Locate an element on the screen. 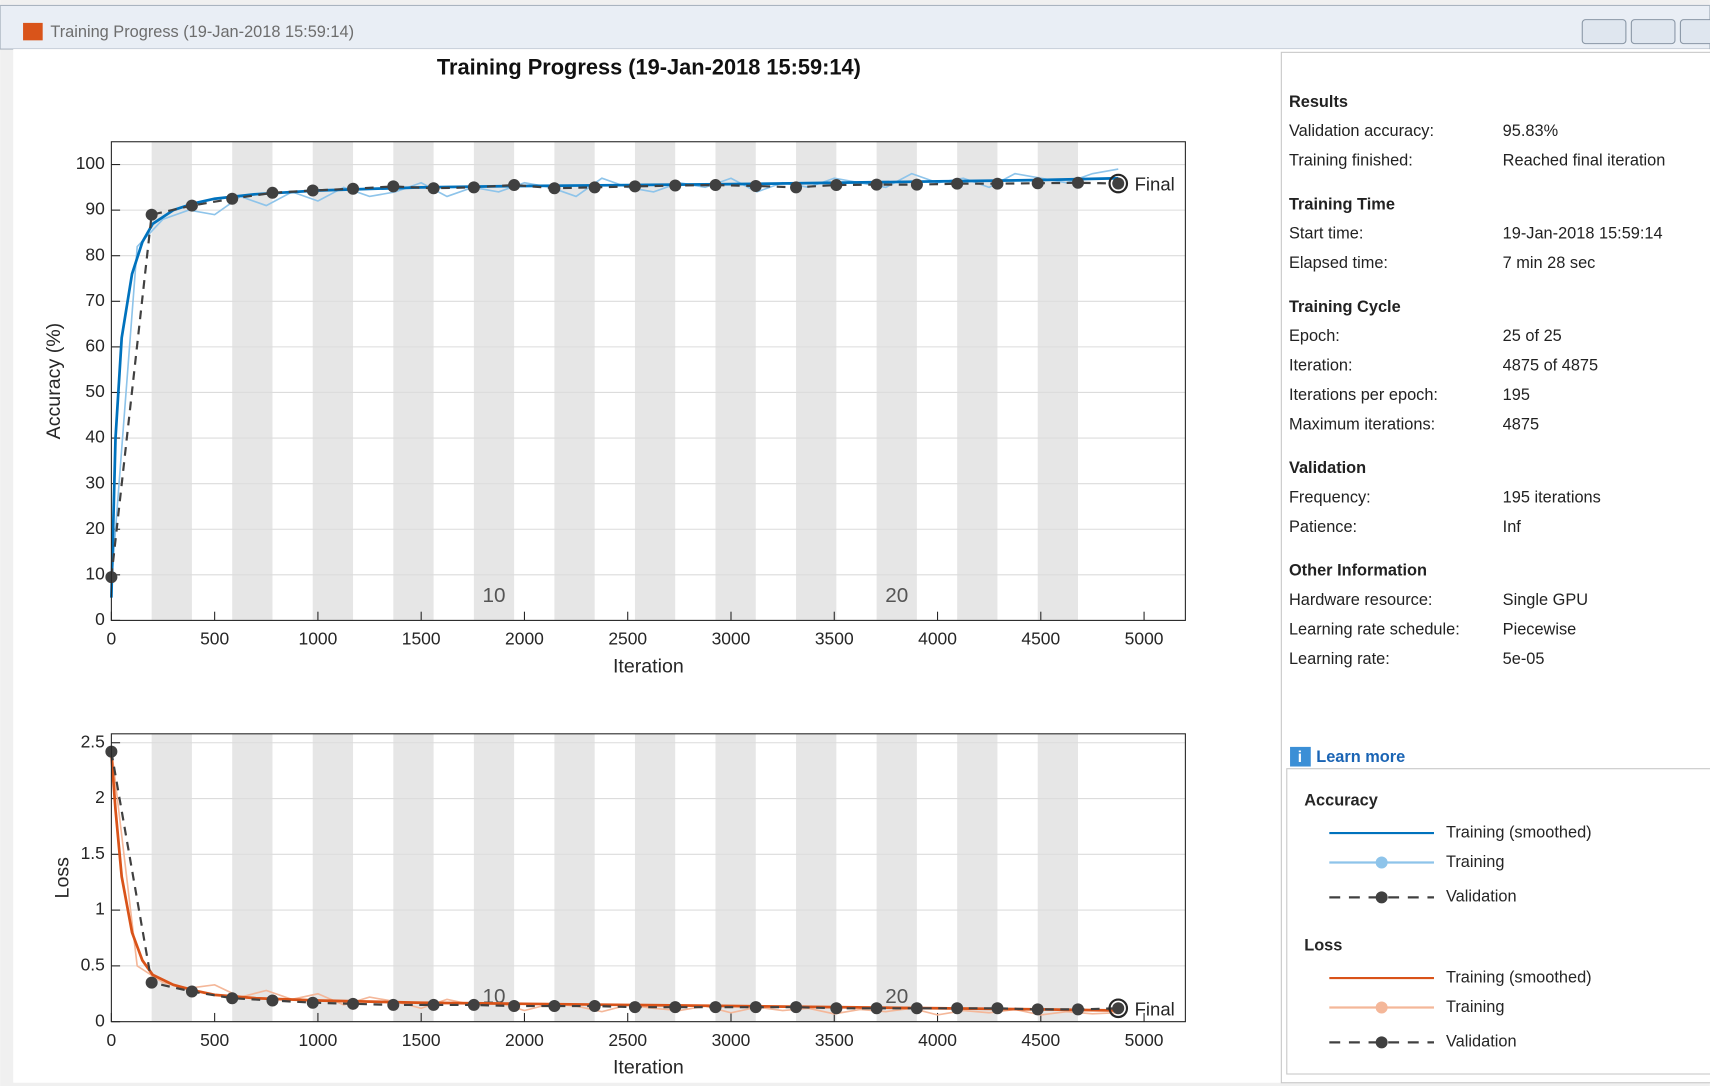 Image resolution: width=1710 pixels, height=1086 pixels. section-title: Training Time is located at coordinates (1342, 204).